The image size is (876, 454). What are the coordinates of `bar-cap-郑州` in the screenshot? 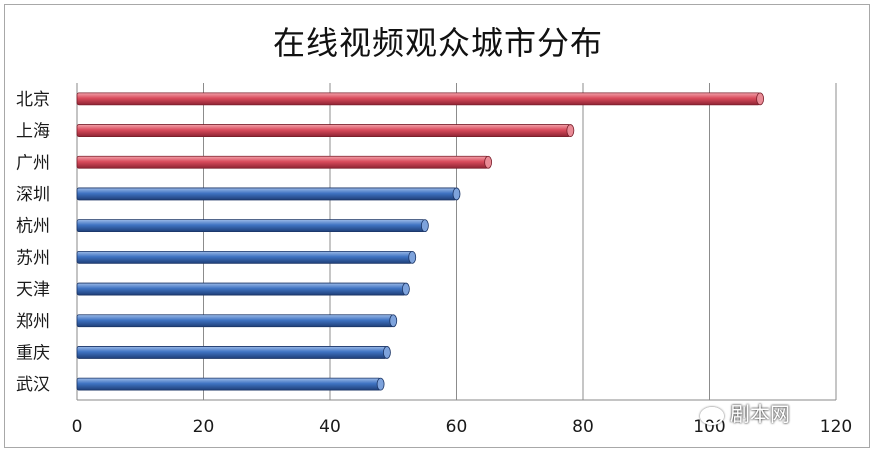 It's located at (393, 321).